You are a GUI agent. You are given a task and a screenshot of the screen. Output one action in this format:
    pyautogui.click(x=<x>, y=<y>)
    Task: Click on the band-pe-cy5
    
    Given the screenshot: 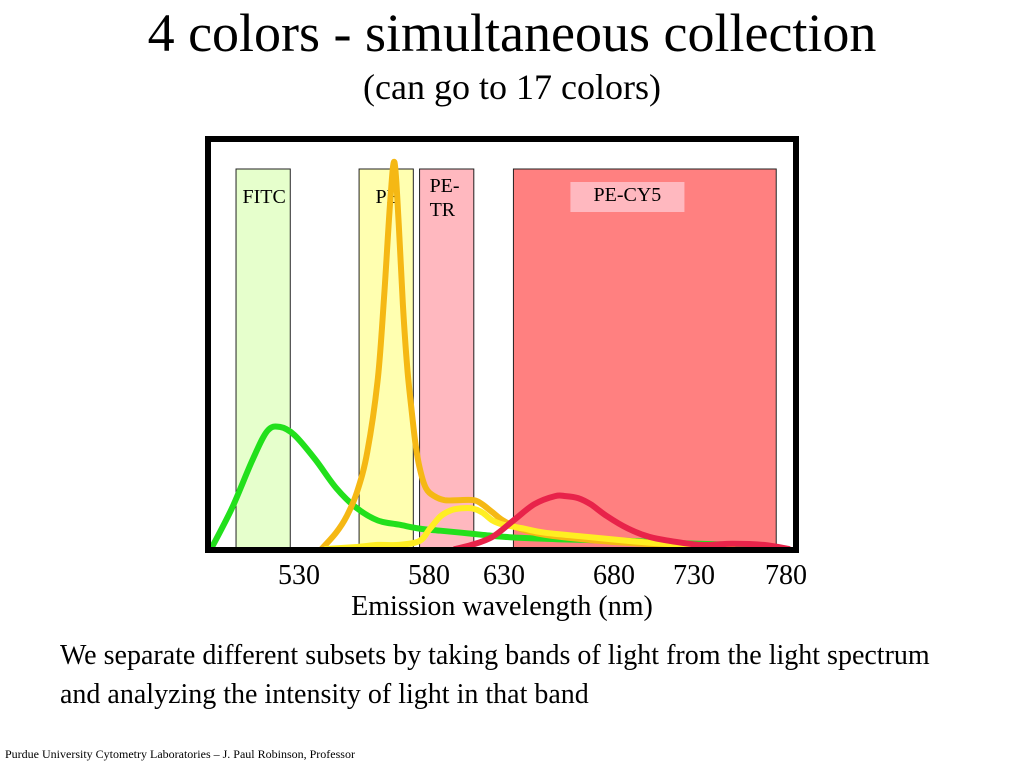 What is the action you would take?
    pyautogui.click(x=644, y=359)
    